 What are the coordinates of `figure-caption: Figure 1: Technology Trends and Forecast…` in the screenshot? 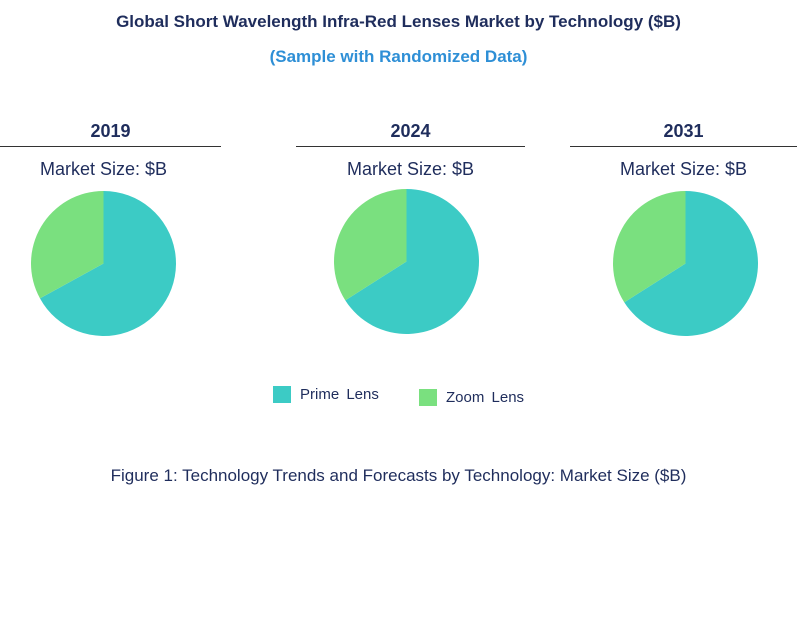 It's located at (398, 475).